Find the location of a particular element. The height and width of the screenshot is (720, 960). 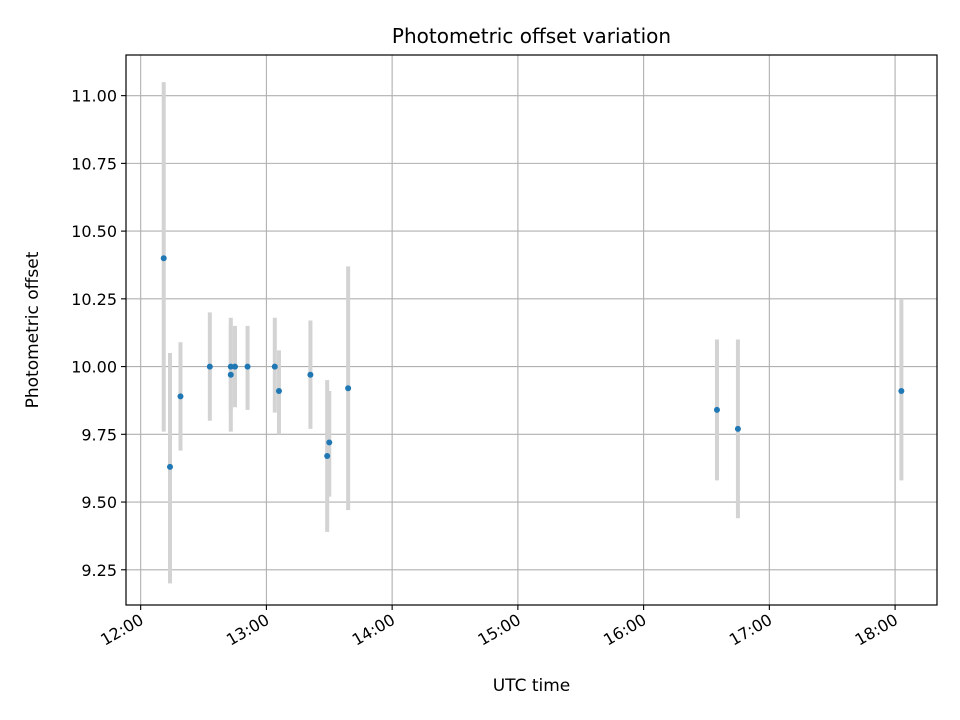

x-axis-title: UTC time is located at coordinates (532, 686).